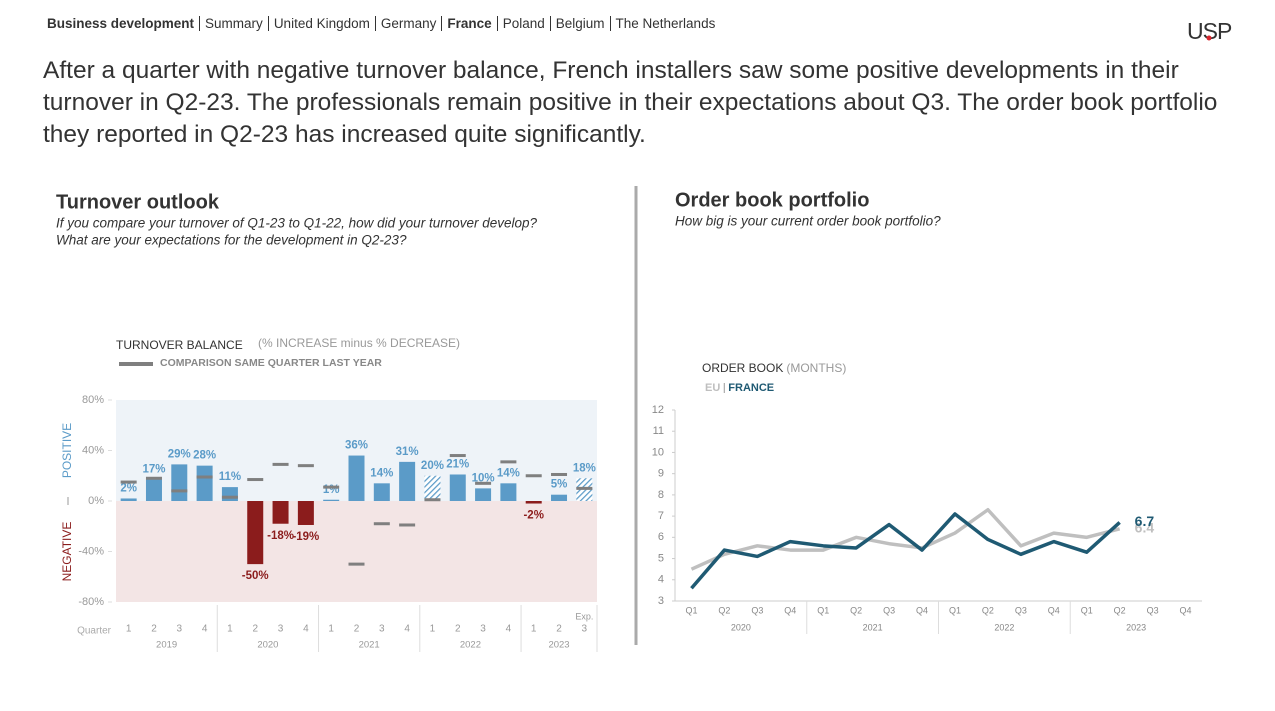 Image resolution: width=1275 pixels, height=711 pixels. I want to click on data-label: 20%, so click(432, 466).